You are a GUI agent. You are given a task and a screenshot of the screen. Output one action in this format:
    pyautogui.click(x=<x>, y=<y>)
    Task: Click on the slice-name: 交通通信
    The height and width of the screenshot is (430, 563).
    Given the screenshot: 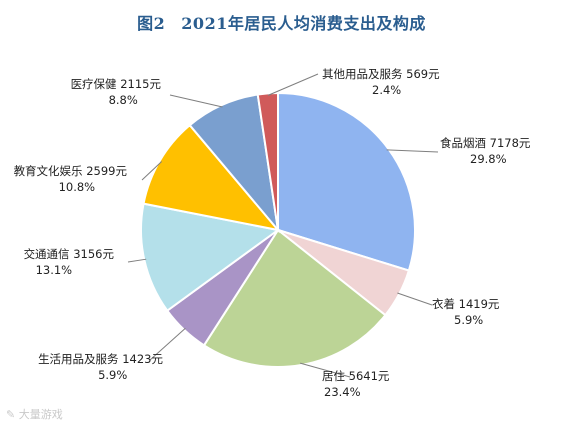 What is the action you would take?
    pyautogui.click(x=46, y=254)
    